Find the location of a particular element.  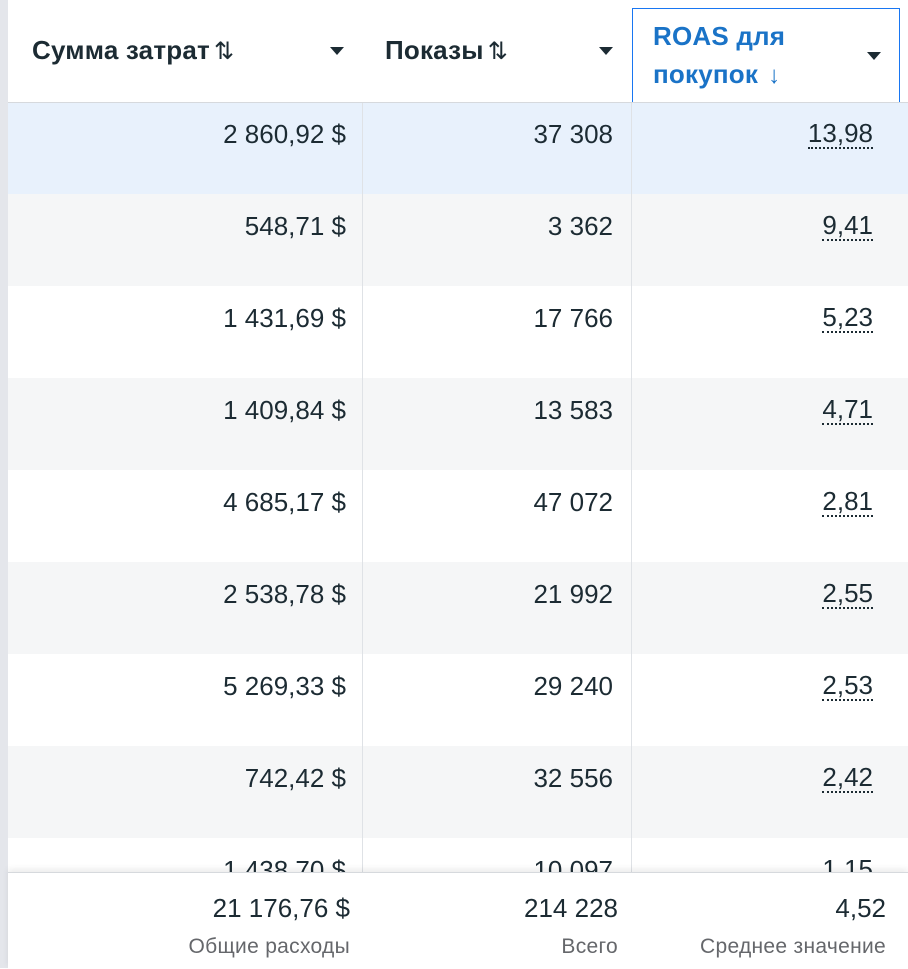

table-header: Сумма затрат ⇅ Показы ⇅ ROAS для покупок ↓ is located at coordinates (458, 51).